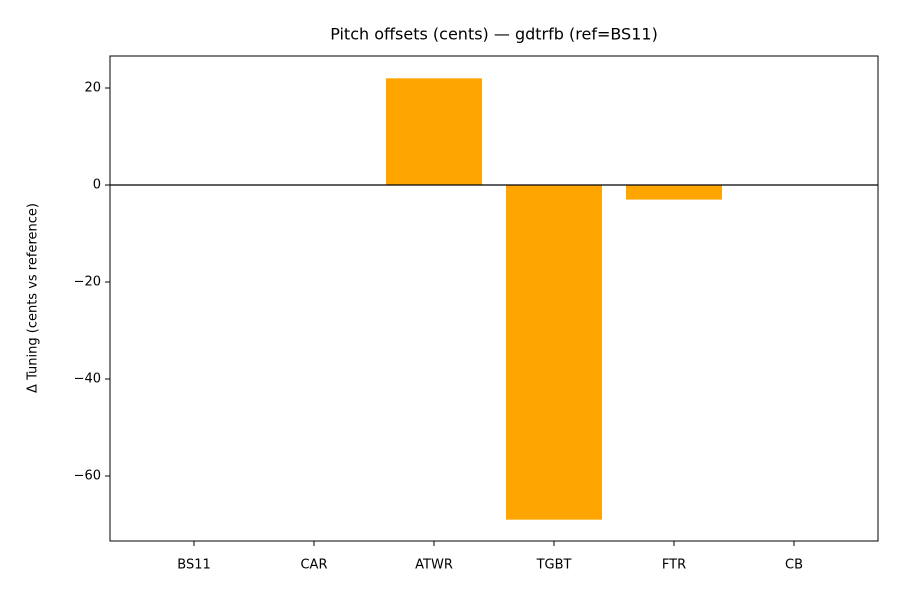 This screenshot has width=900, height=600. What do you see at coordinates (87, 476) in the screenshot?
I see `y-tick-label: −60` at bounding box center [87, 476].